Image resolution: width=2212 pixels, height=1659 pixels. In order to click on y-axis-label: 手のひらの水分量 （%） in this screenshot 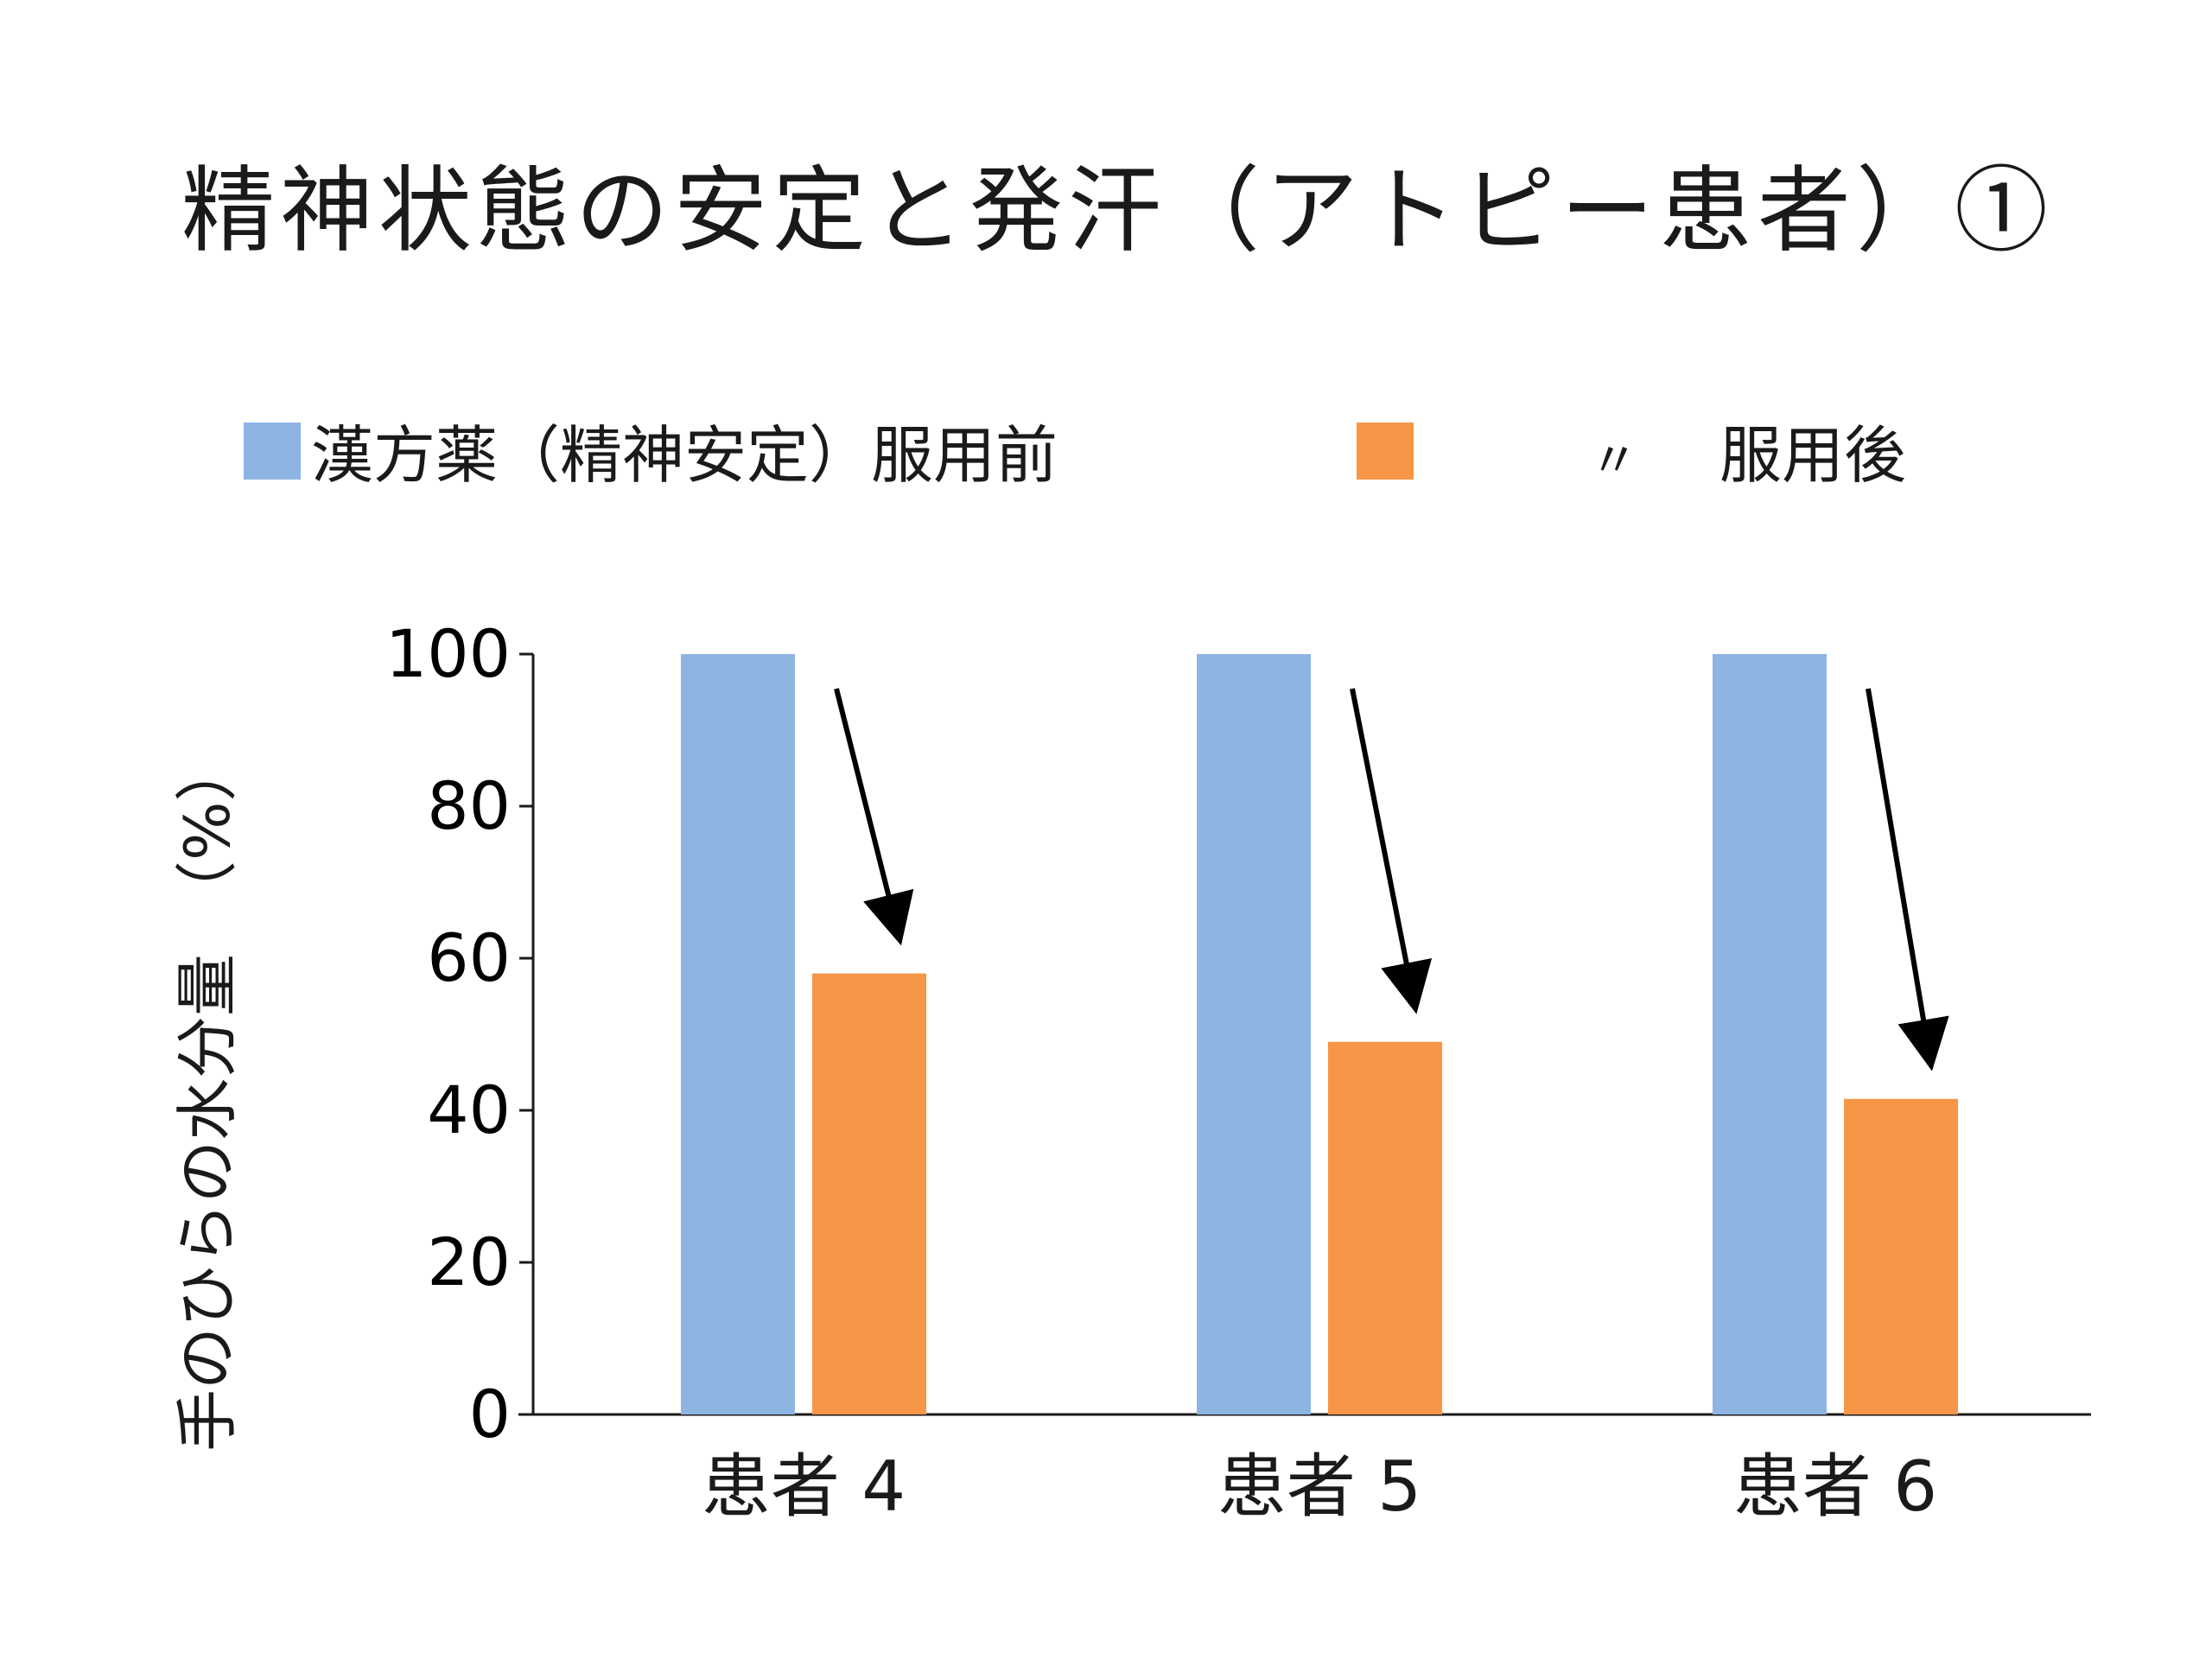, I will do `click(207, 1096)`.